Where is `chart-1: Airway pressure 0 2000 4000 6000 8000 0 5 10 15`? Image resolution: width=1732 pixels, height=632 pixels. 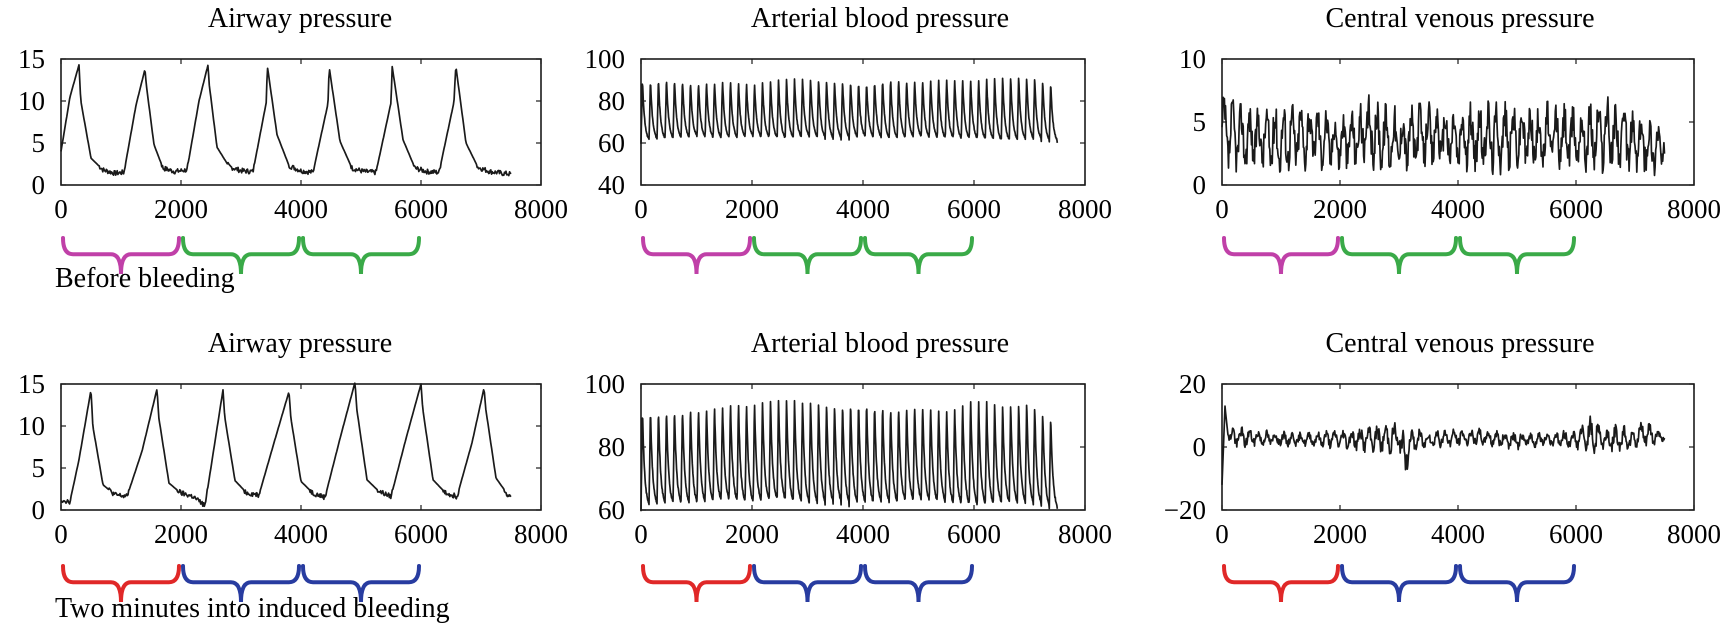 chart-1: Airway pressure 0 2000 4000 6000 8000 0 5 10 15 is located at coordinates (293, 113).